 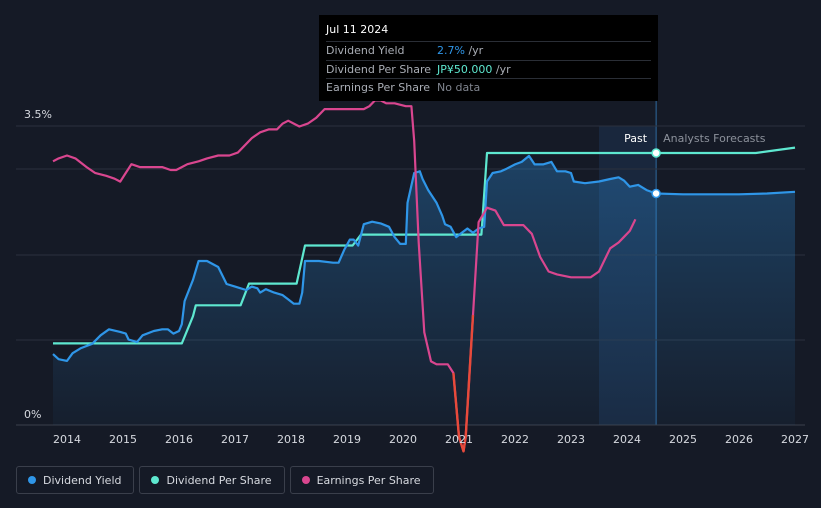 I want to click on tooltip-row-dividend-per-share: Dividend Per Share JP¥50.000 /yr, so click(x=488, y=69).